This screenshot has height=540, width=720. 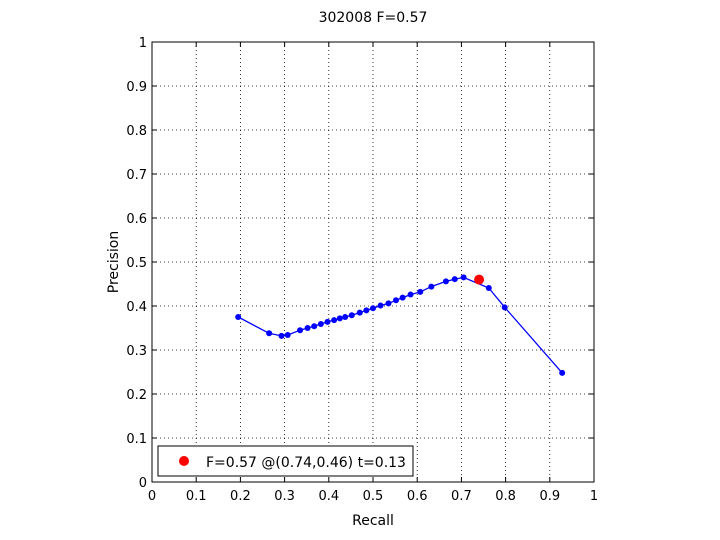 What do you see at coordinates (417, 496) in the screenshot?
I see `x-tick-label: 0.6` at bounding box center [417, 496].